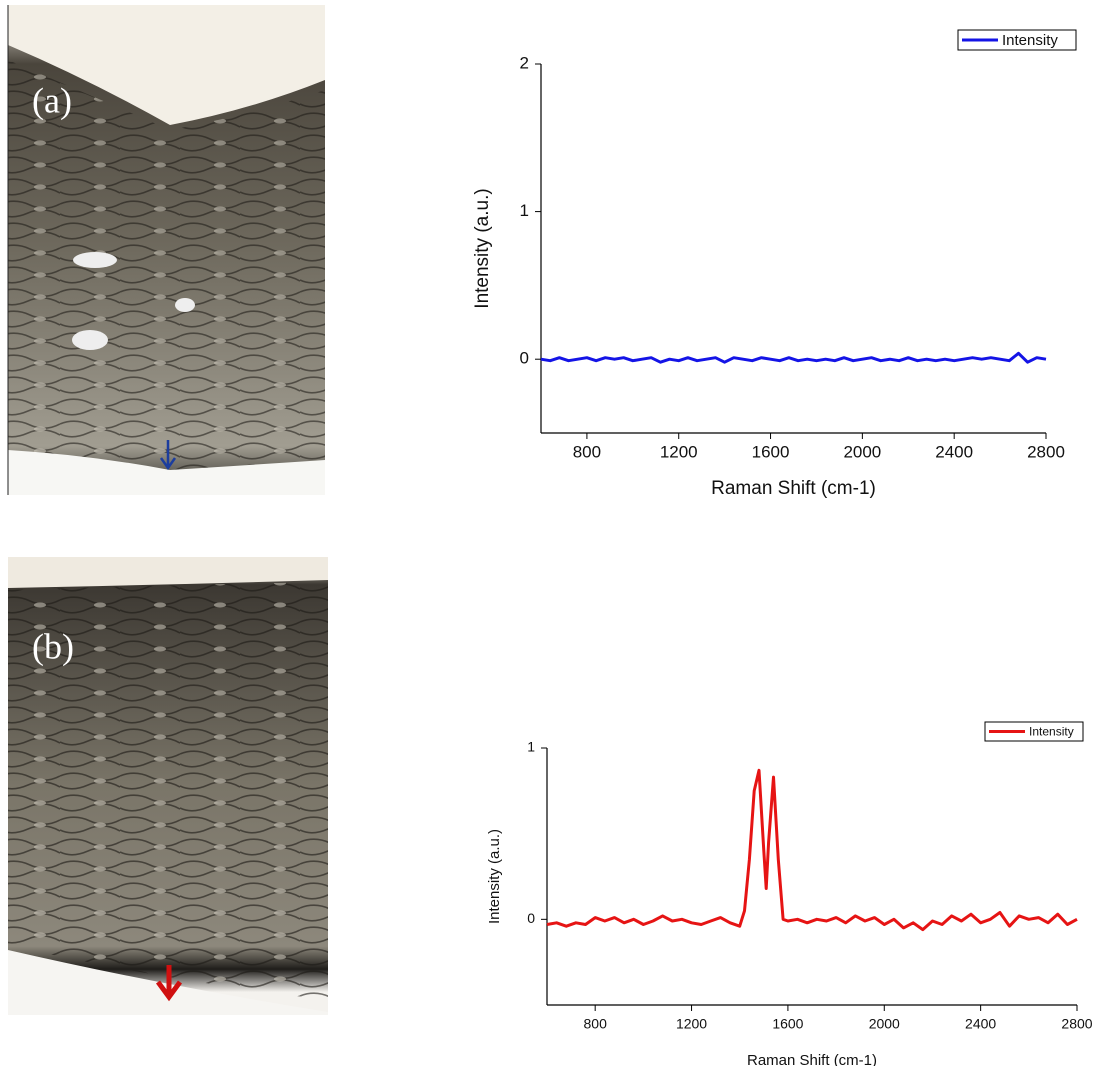 This screenshot has height=1071, width=1098. What do you see at coordinates (168, 786) in the screenshot?
I see `micrograph-b: (b)` at bounding box center [168, 786].